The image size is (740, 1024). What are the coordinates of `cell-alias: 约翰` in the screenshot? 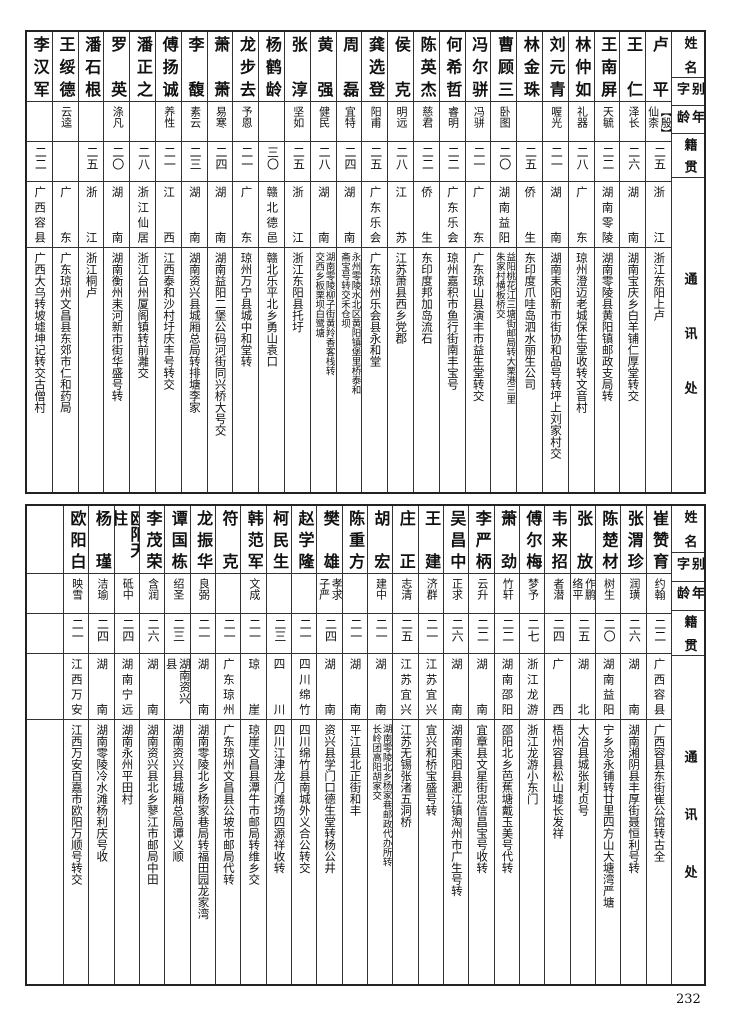 It's located at (658, 594).